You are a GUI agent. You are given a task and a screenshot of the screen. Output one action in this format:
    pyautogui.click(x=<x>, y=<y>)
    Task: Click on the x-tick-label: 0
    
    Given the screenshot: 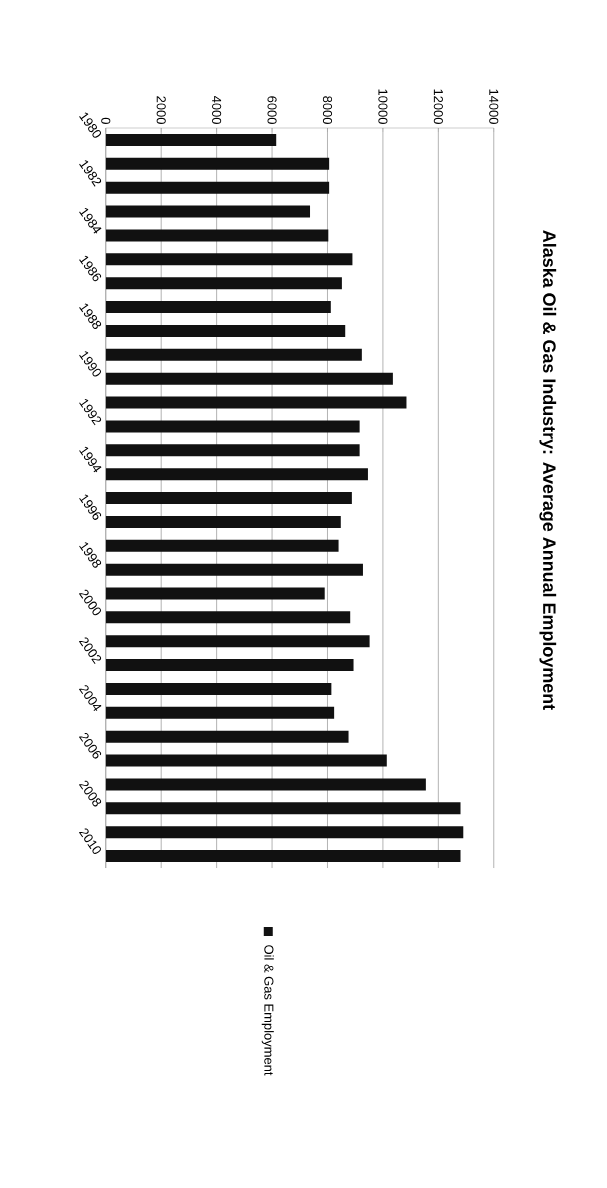 What is the action you would take?
    pyautogui.click(x=106, y=120)
    